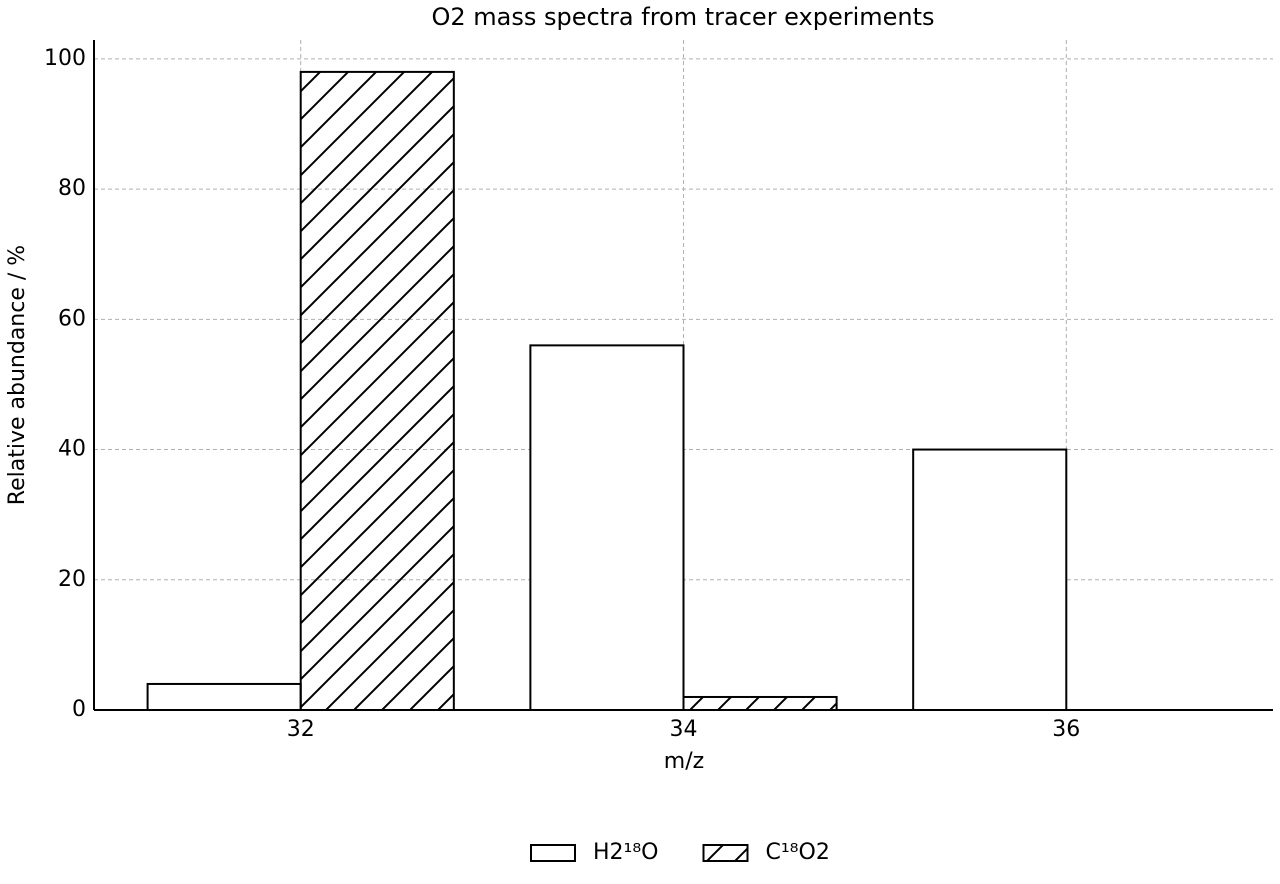 The width and height of the screenshot is (1280, 884). Describe the element at coordinates (72, 318) in the screenshot. I see `y-tick-label: 60` at that location.